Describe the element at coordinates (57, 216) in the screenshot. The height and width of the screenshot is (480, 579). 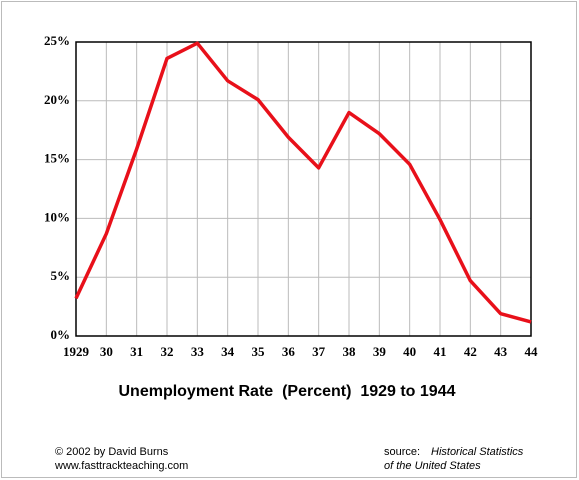
I see `y-tick-label: 10%` at that location.